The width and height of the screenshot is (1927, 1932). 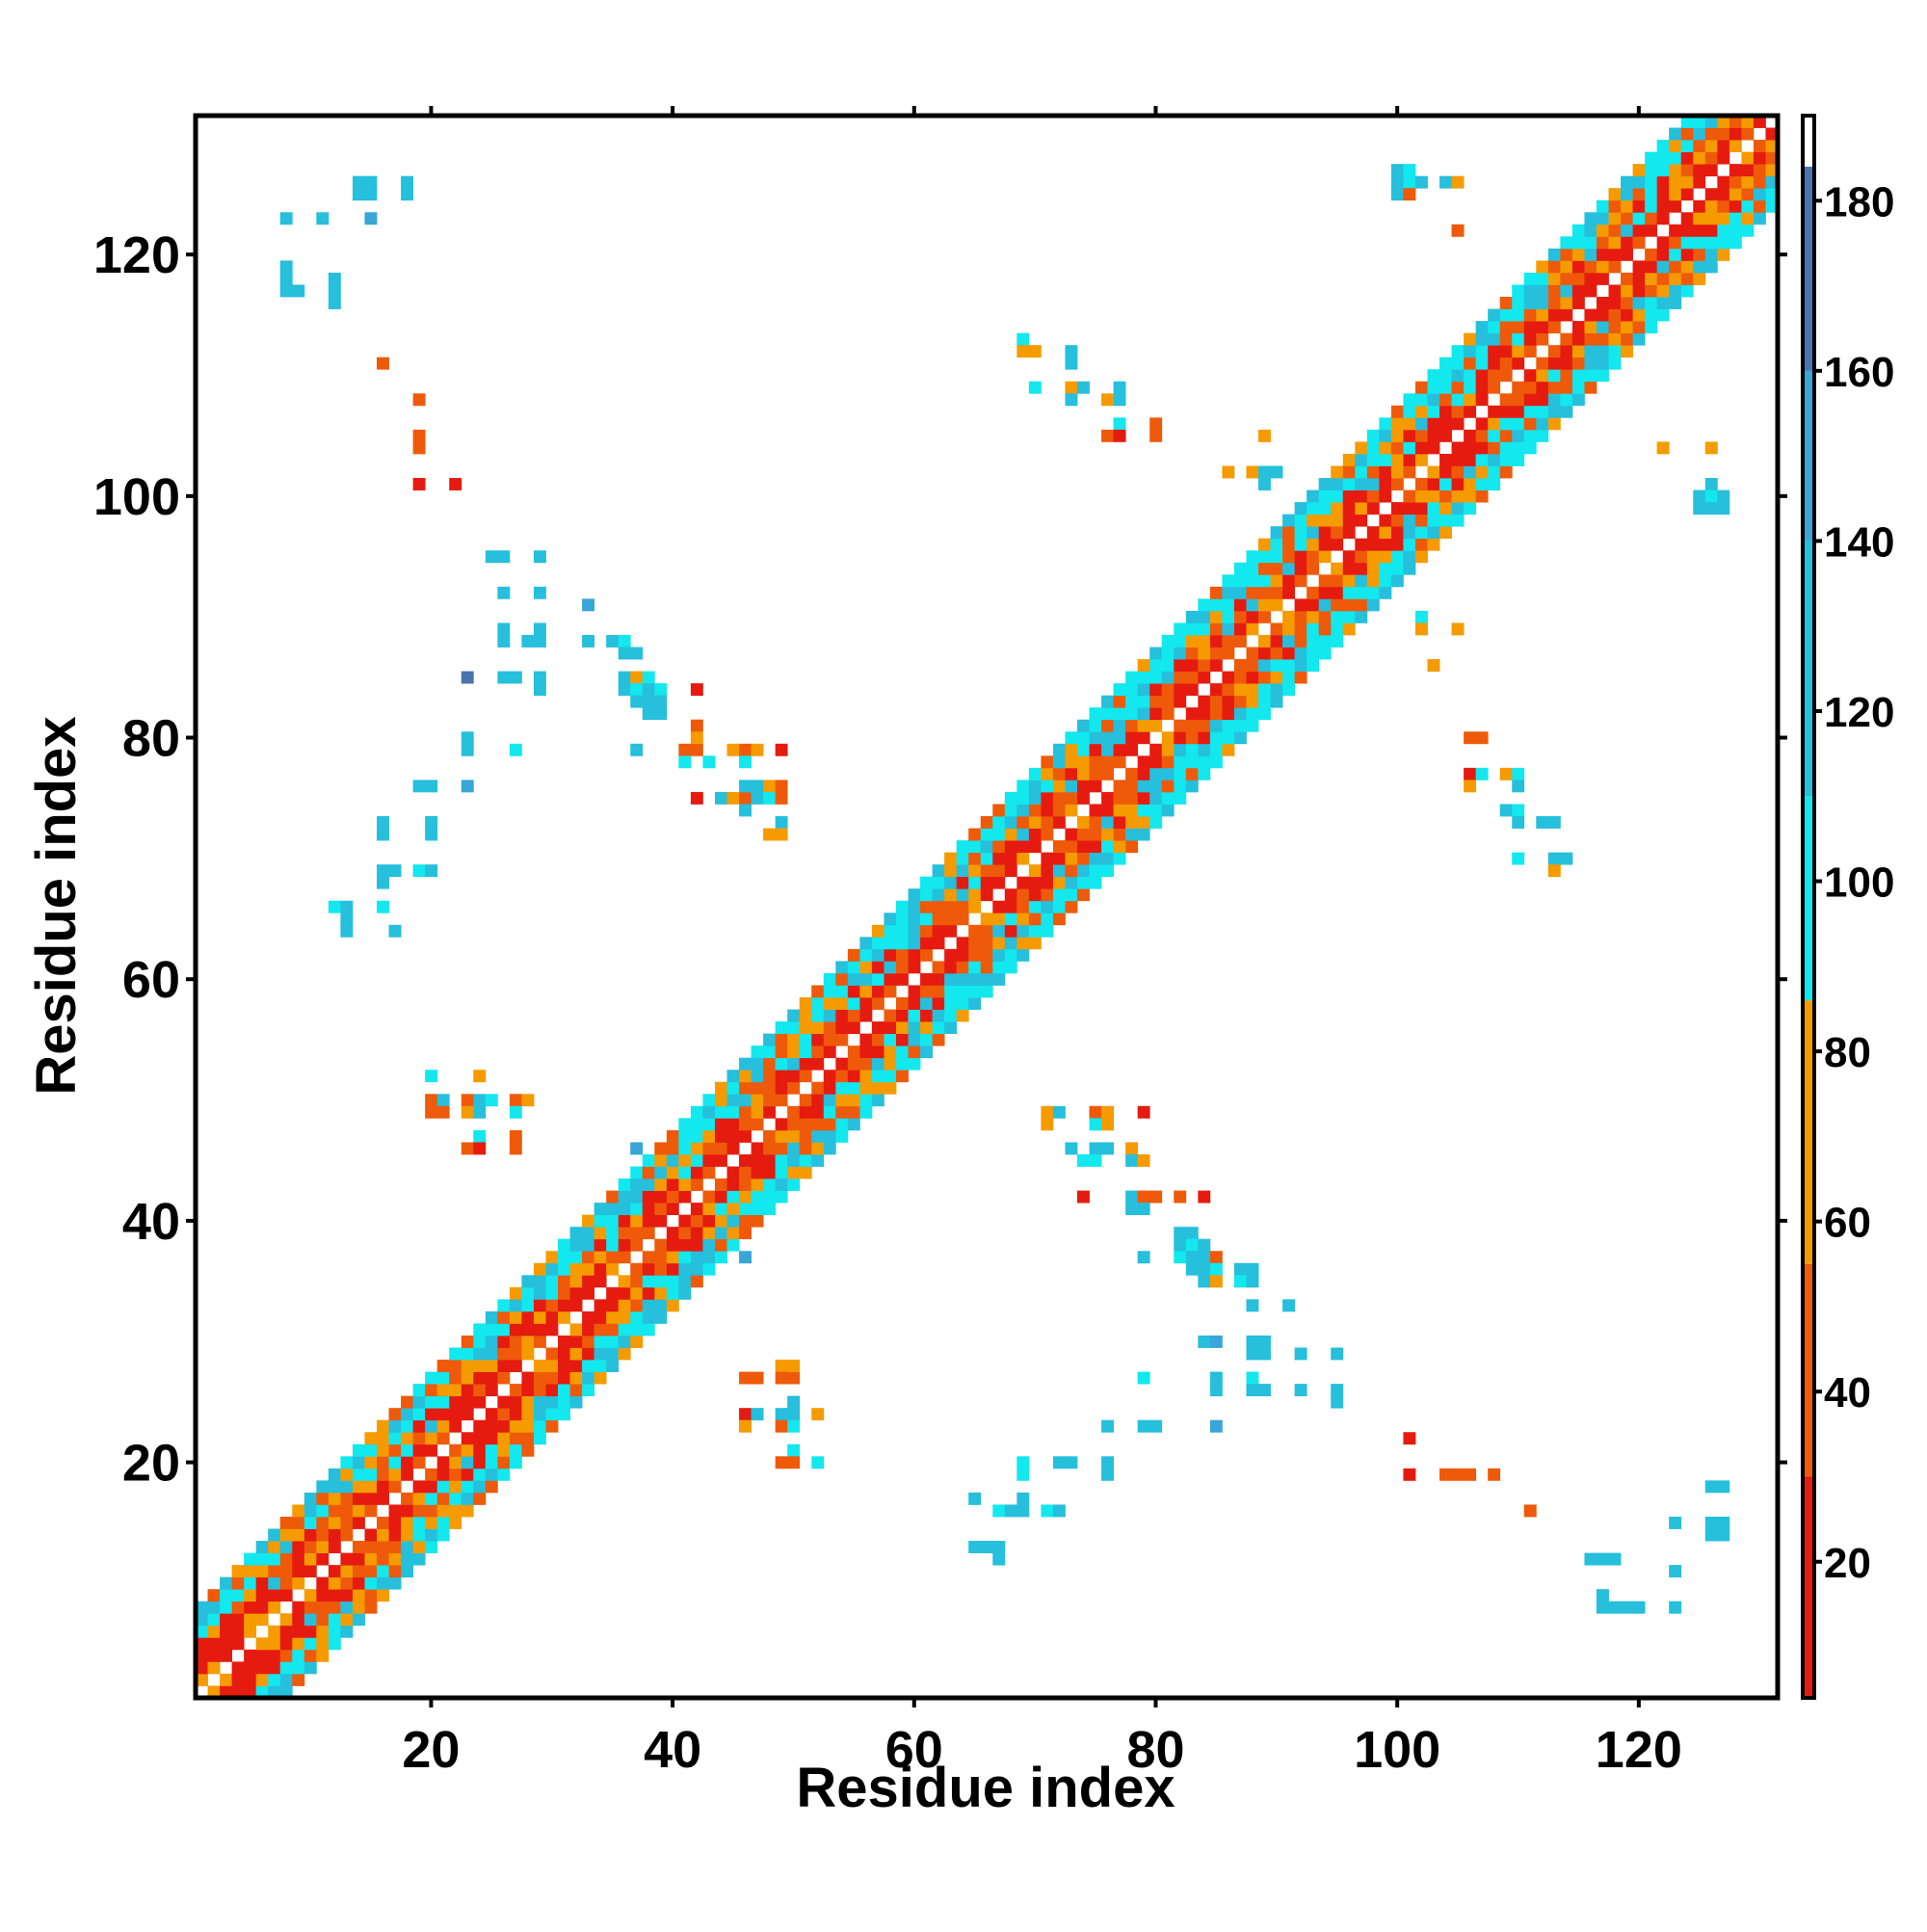 What do you see at coordinates (1859, 883) in the screenshot?
I see `colorbar-tick-label: 100` at bounding box center [1859, 883].